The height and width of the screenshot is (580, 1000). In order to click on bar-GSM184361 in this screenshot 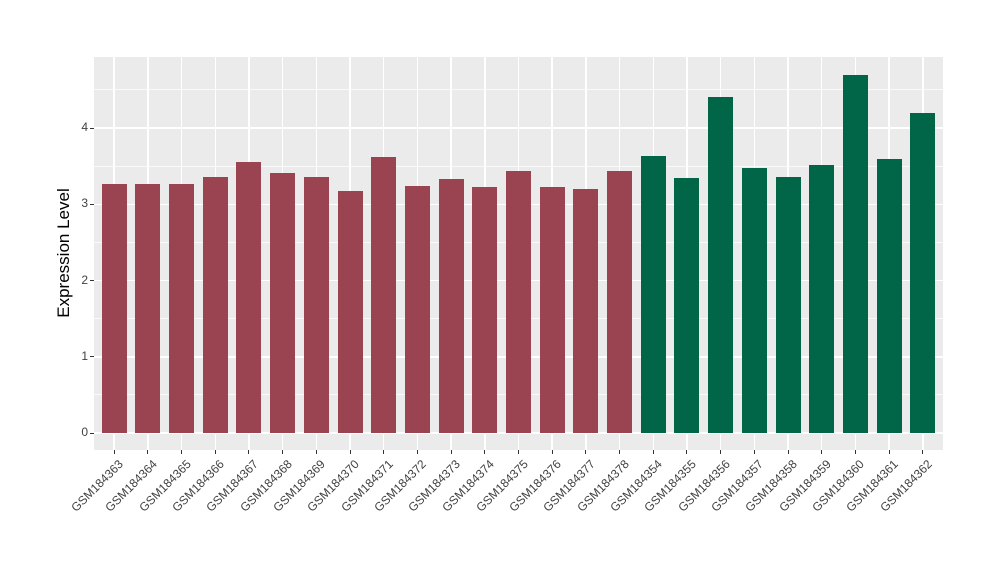, I will do `click(889, 295)`.